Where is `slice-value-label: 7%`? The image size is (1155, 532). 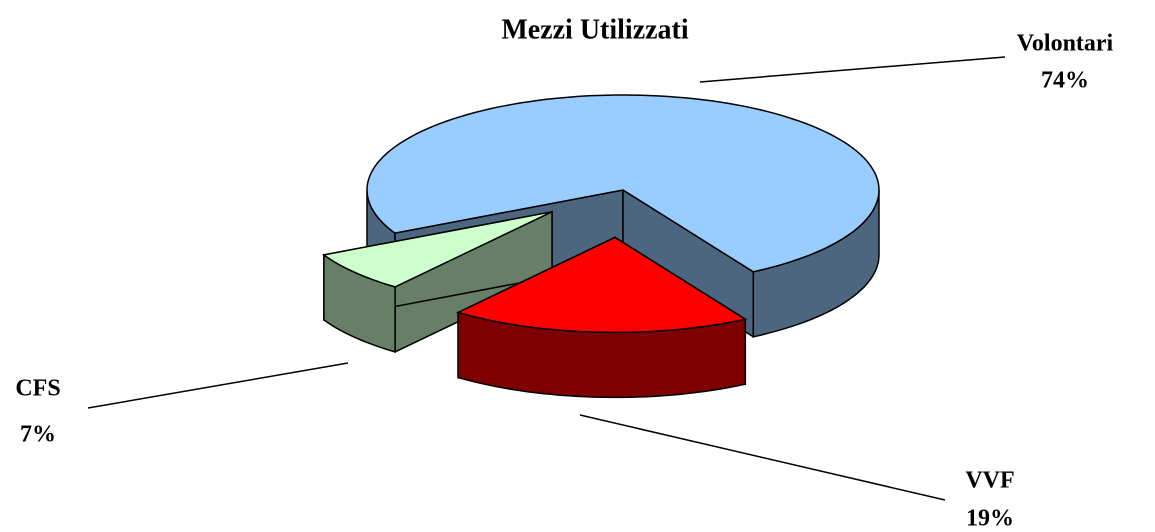 slice-value-label: 7% is located at coordinates (38, 435).